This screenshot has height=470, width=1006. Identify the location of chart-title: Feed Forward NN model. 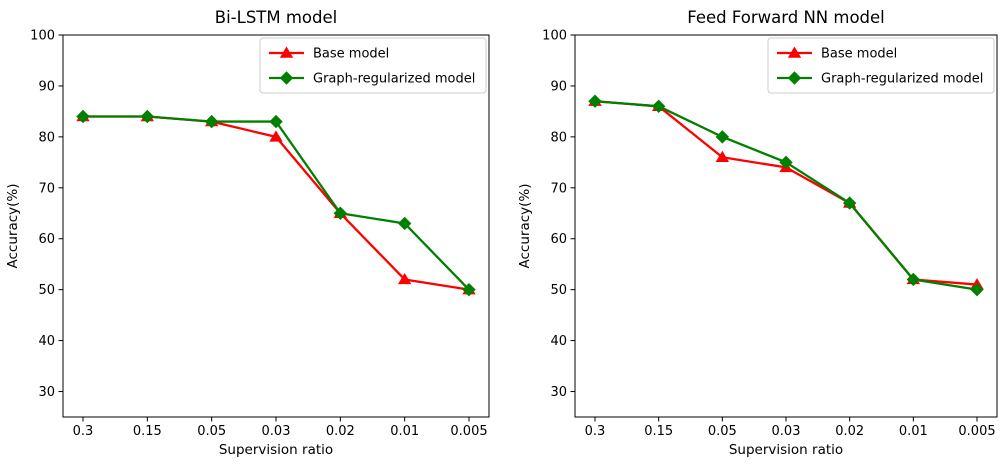
(786, 17).